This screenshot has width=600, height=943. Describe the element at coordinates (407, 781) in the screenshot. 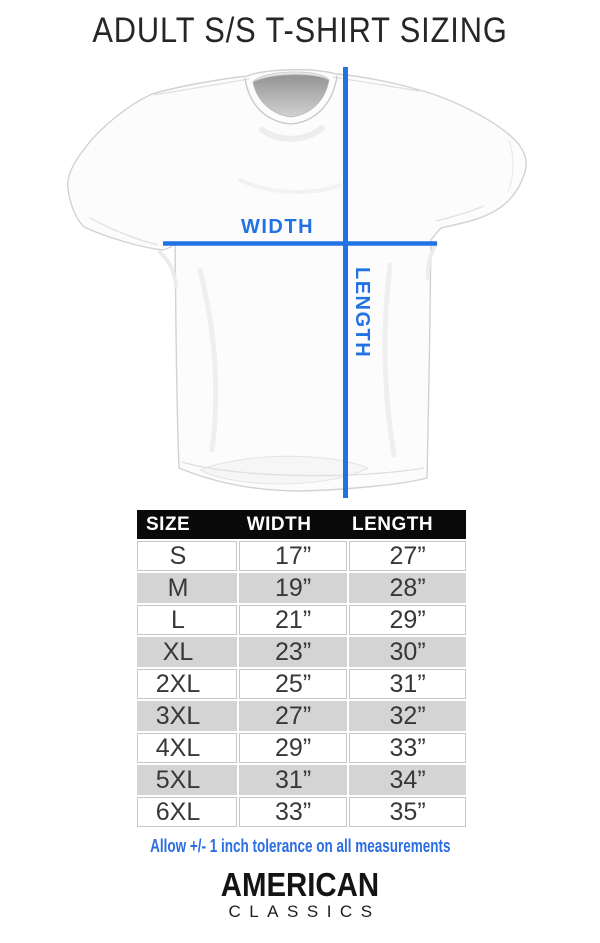

I see `length-value: 34”` at that location.